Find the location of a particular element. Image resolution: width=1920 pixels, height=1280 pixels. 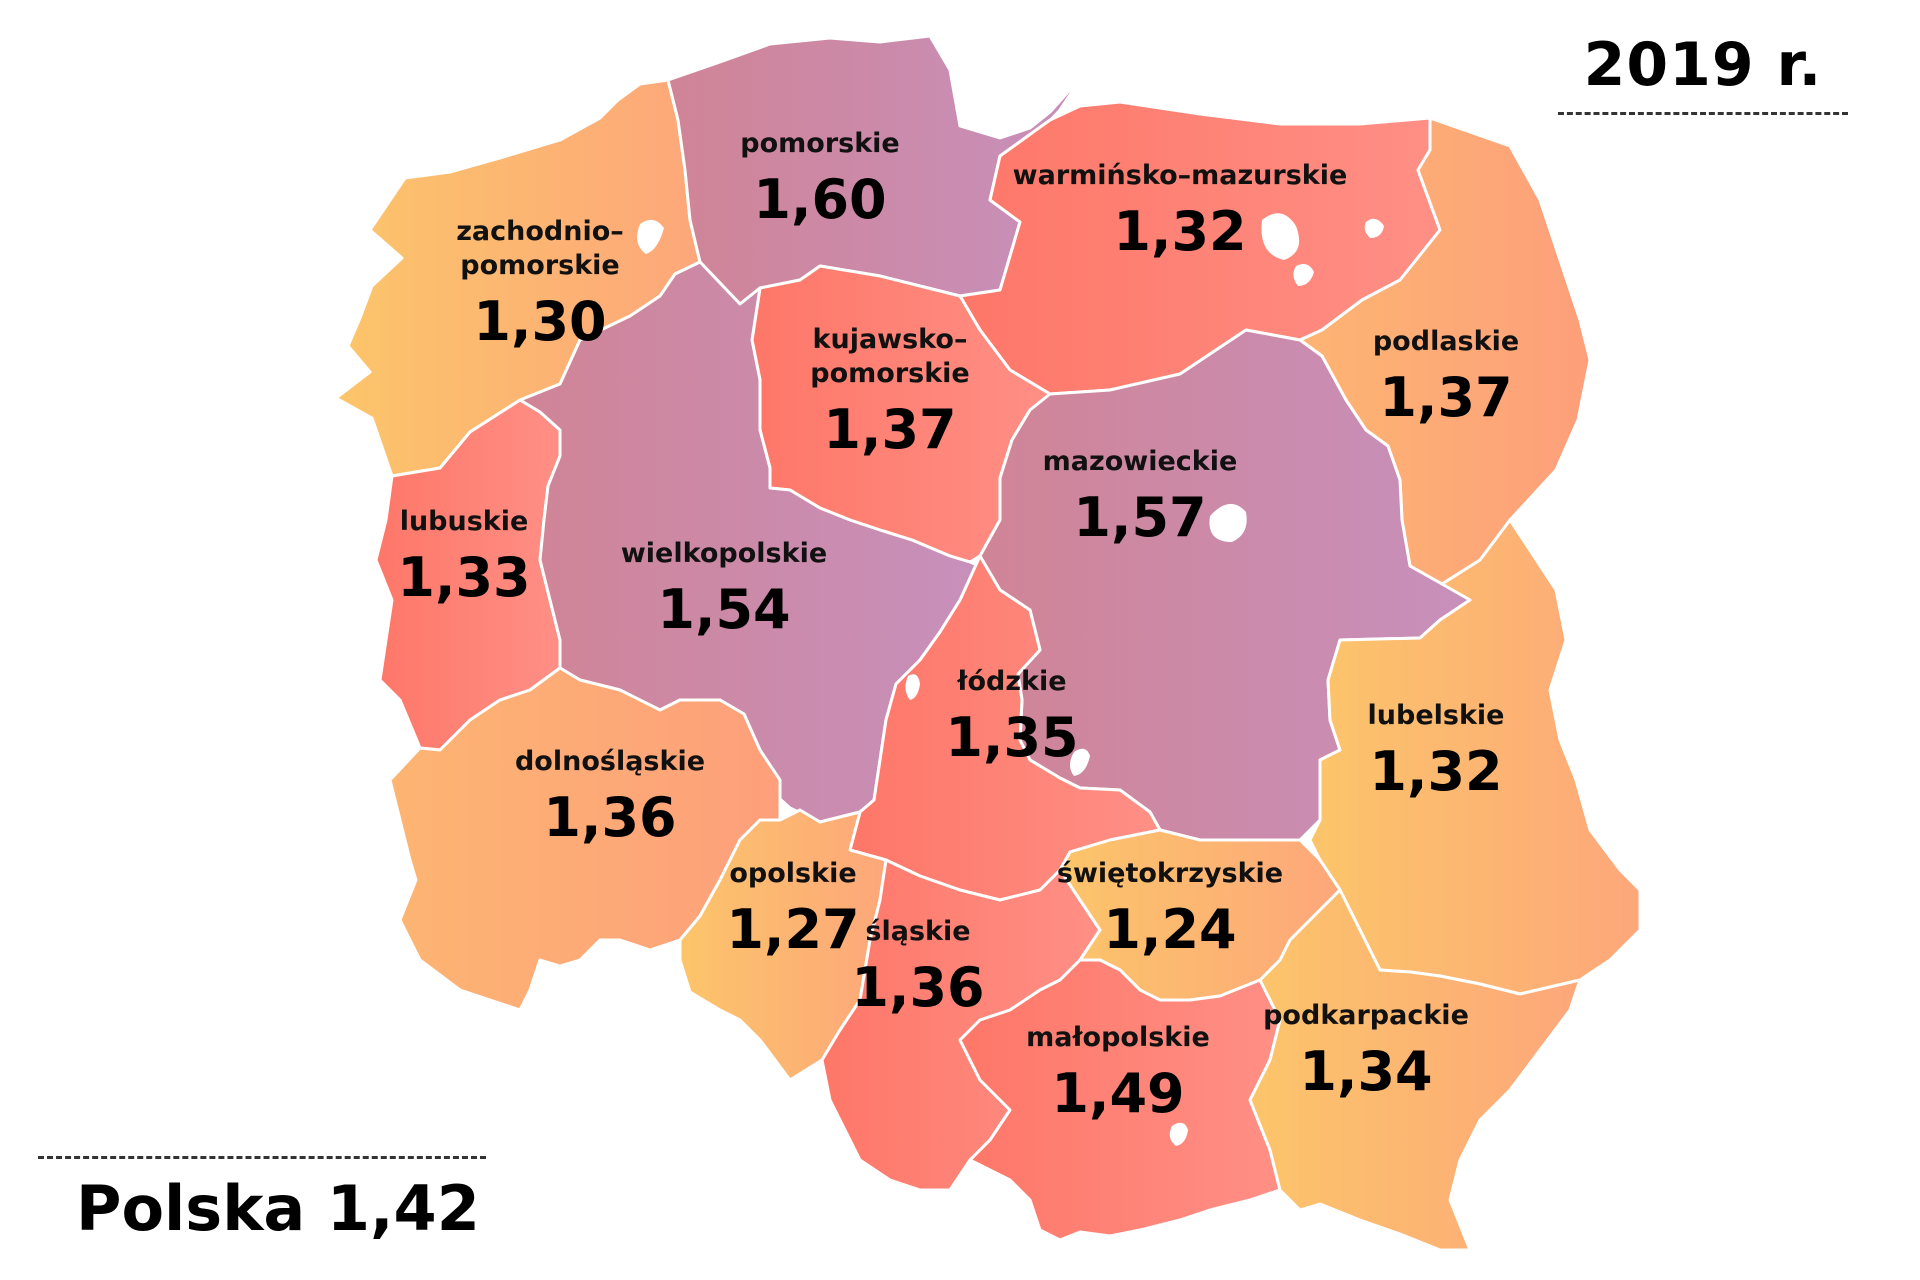

lake-malopolskie is located at coordinates (1178, 1134).